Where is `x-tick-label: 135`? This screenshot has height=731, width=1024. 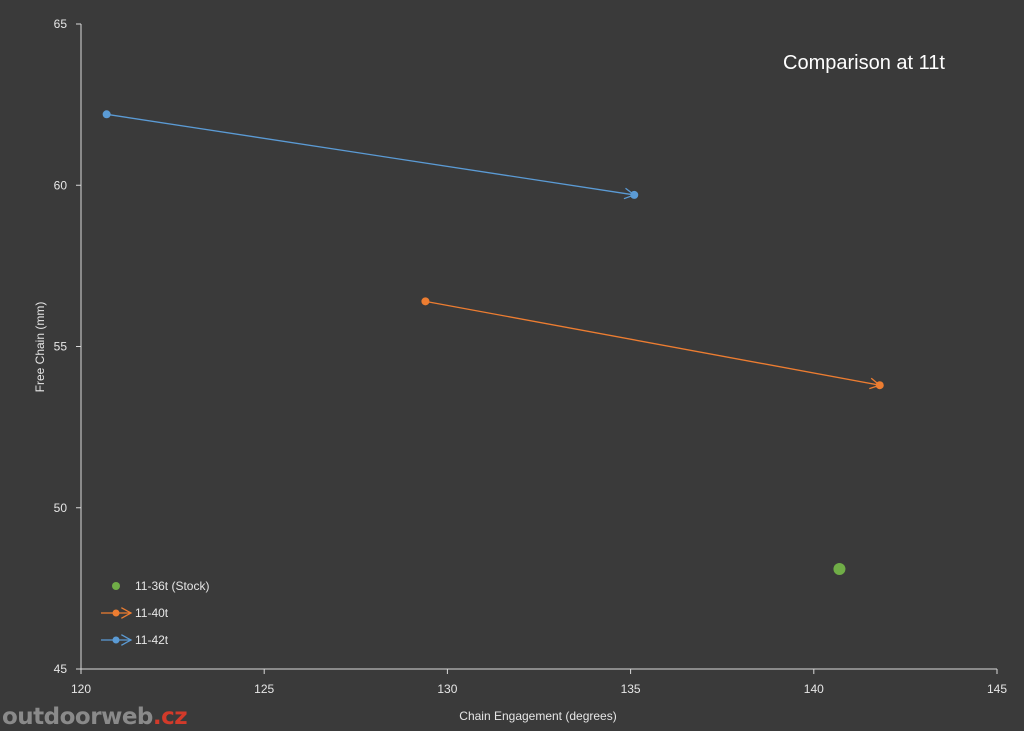
x-tick-label: 135 is located at coordinates (631, 689).